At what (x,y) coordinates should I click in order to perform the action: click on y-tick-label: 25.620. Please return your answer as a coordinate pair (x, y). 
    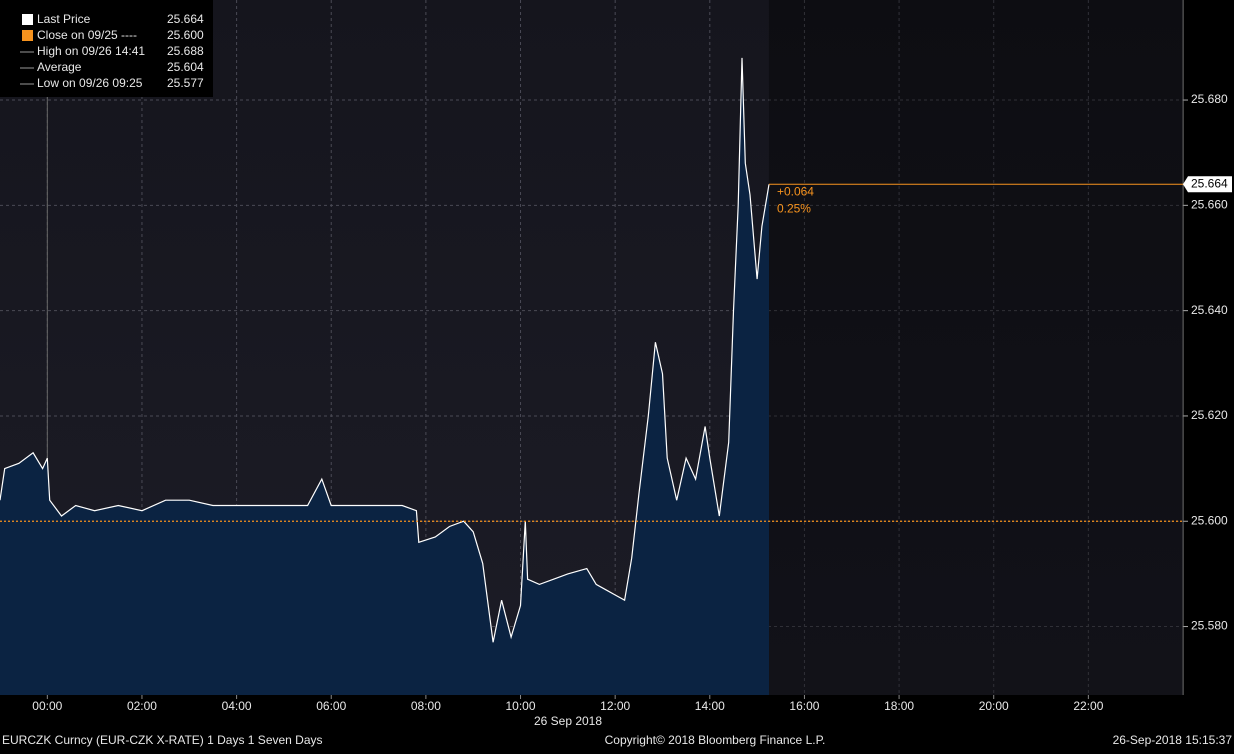
    Looking at the image, I should click on (1209, 415).